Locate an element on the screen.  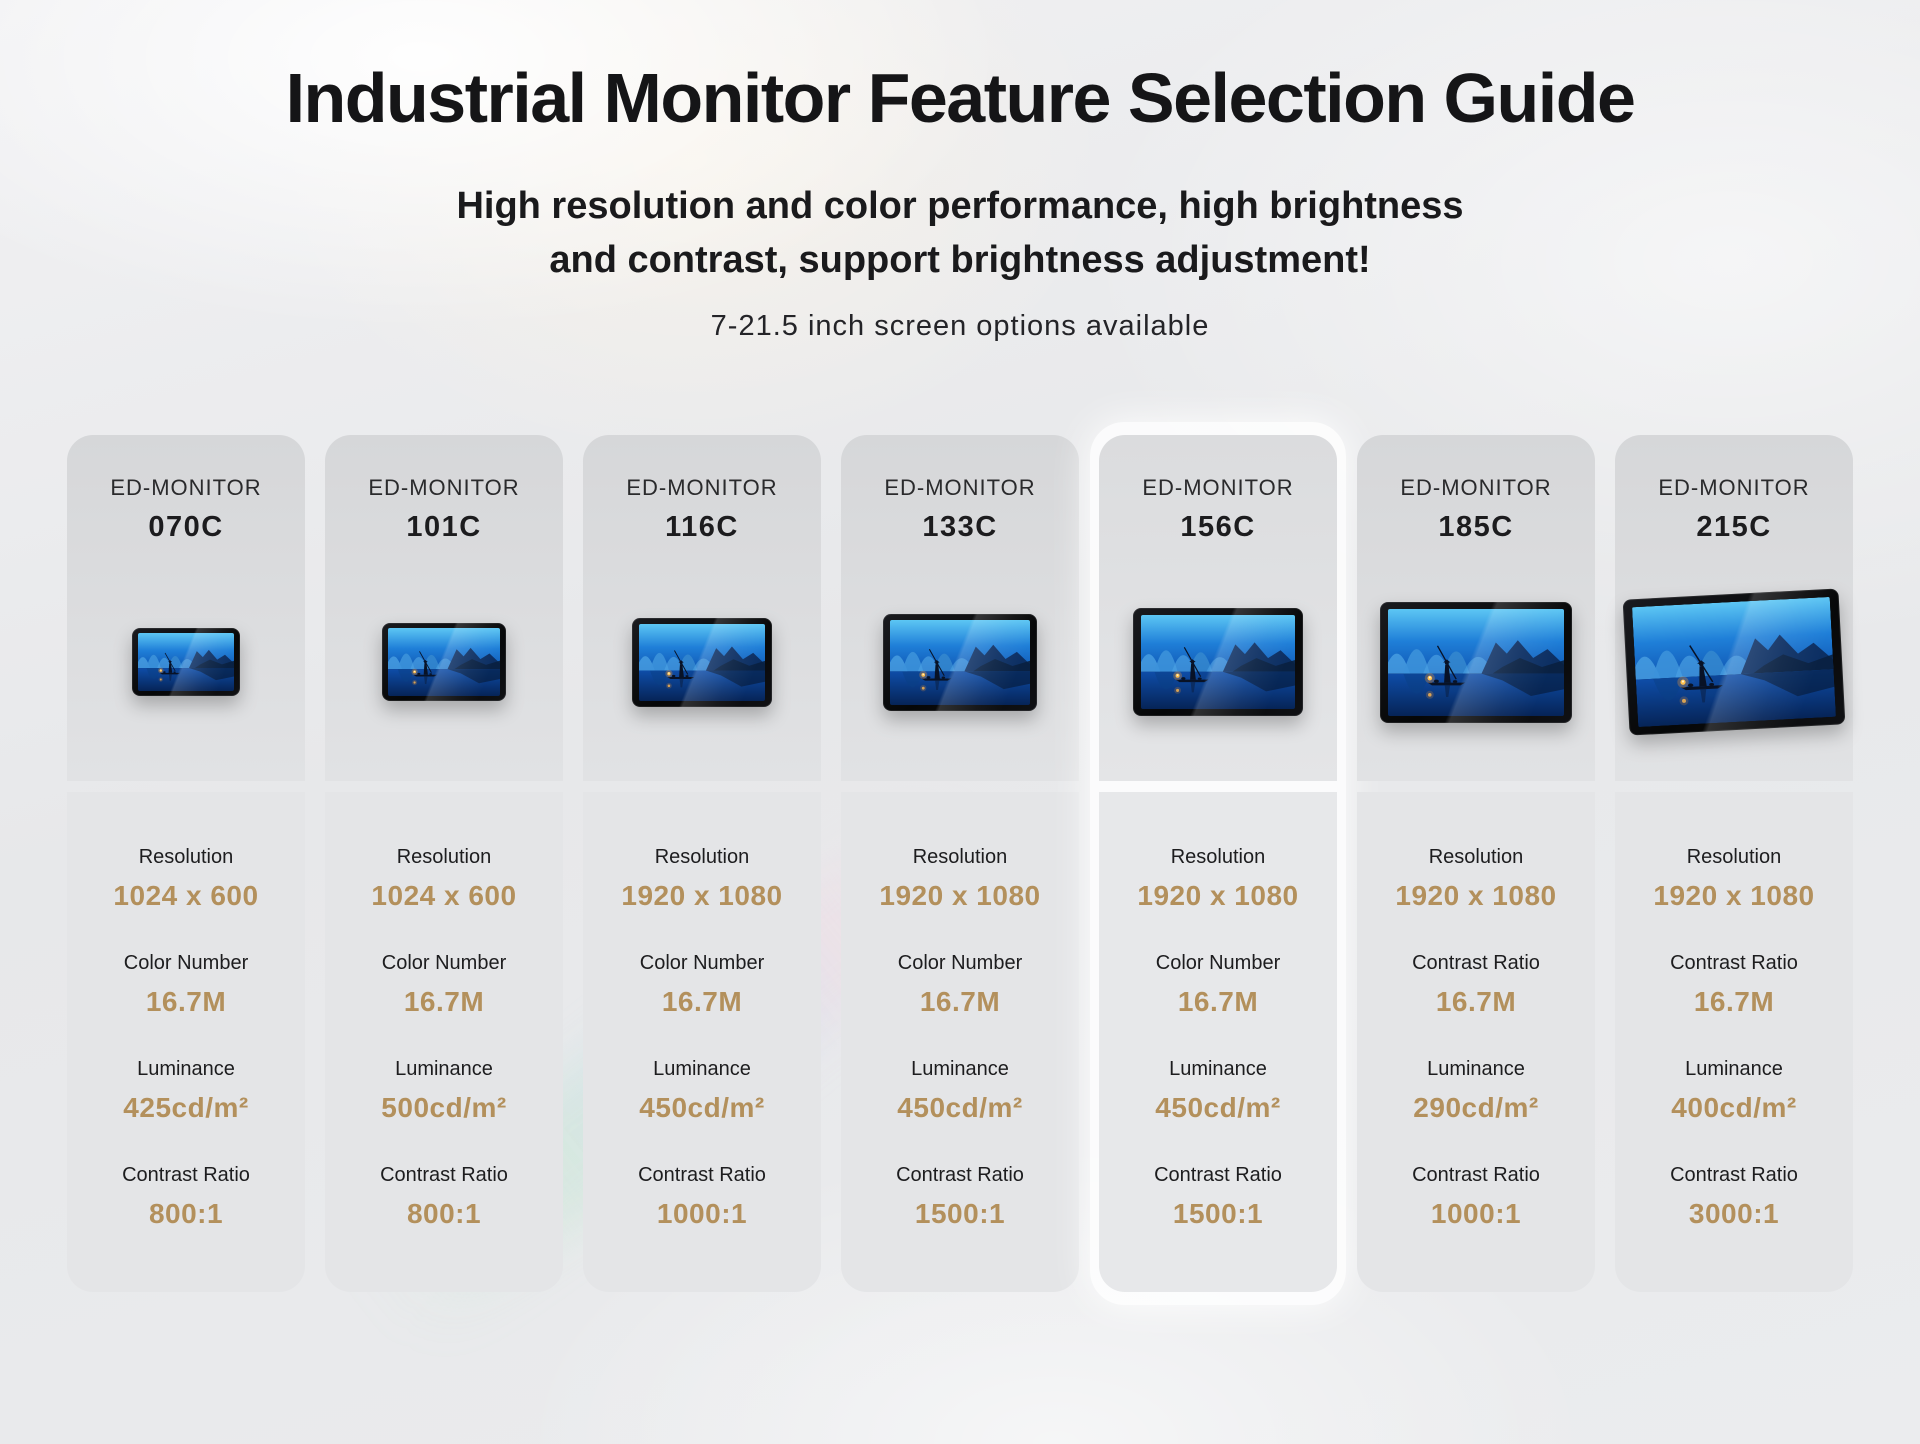
product-card: ED-MONITOR 070C is located at coordinates (186, 863).